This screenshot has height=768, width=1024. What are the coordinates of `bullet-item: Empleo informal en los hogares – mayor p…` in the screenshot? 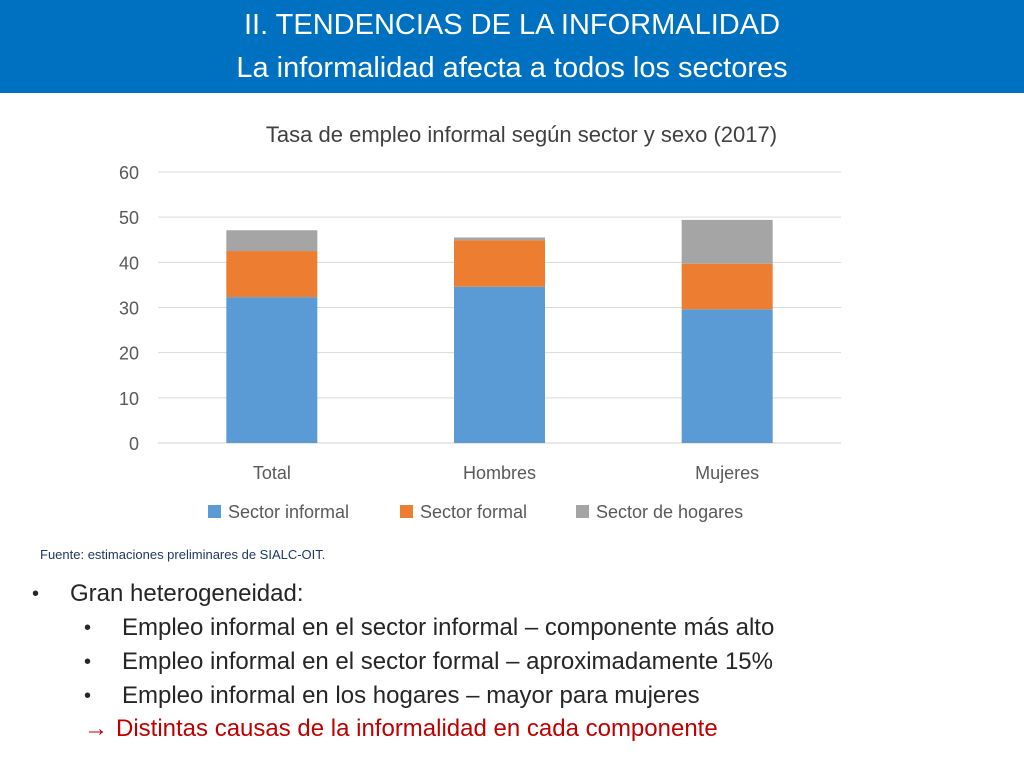 It's located at (411, 695).